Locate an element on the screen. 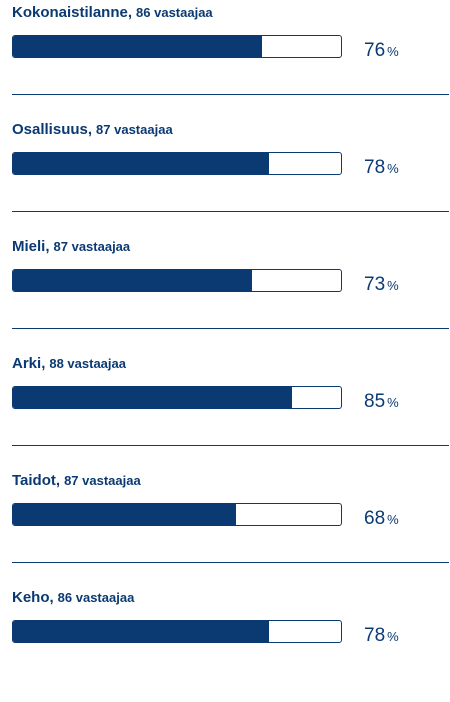 The height and width of the screenshot is (702, 450). percent-value: 85% is located at coordinates (381, 402).